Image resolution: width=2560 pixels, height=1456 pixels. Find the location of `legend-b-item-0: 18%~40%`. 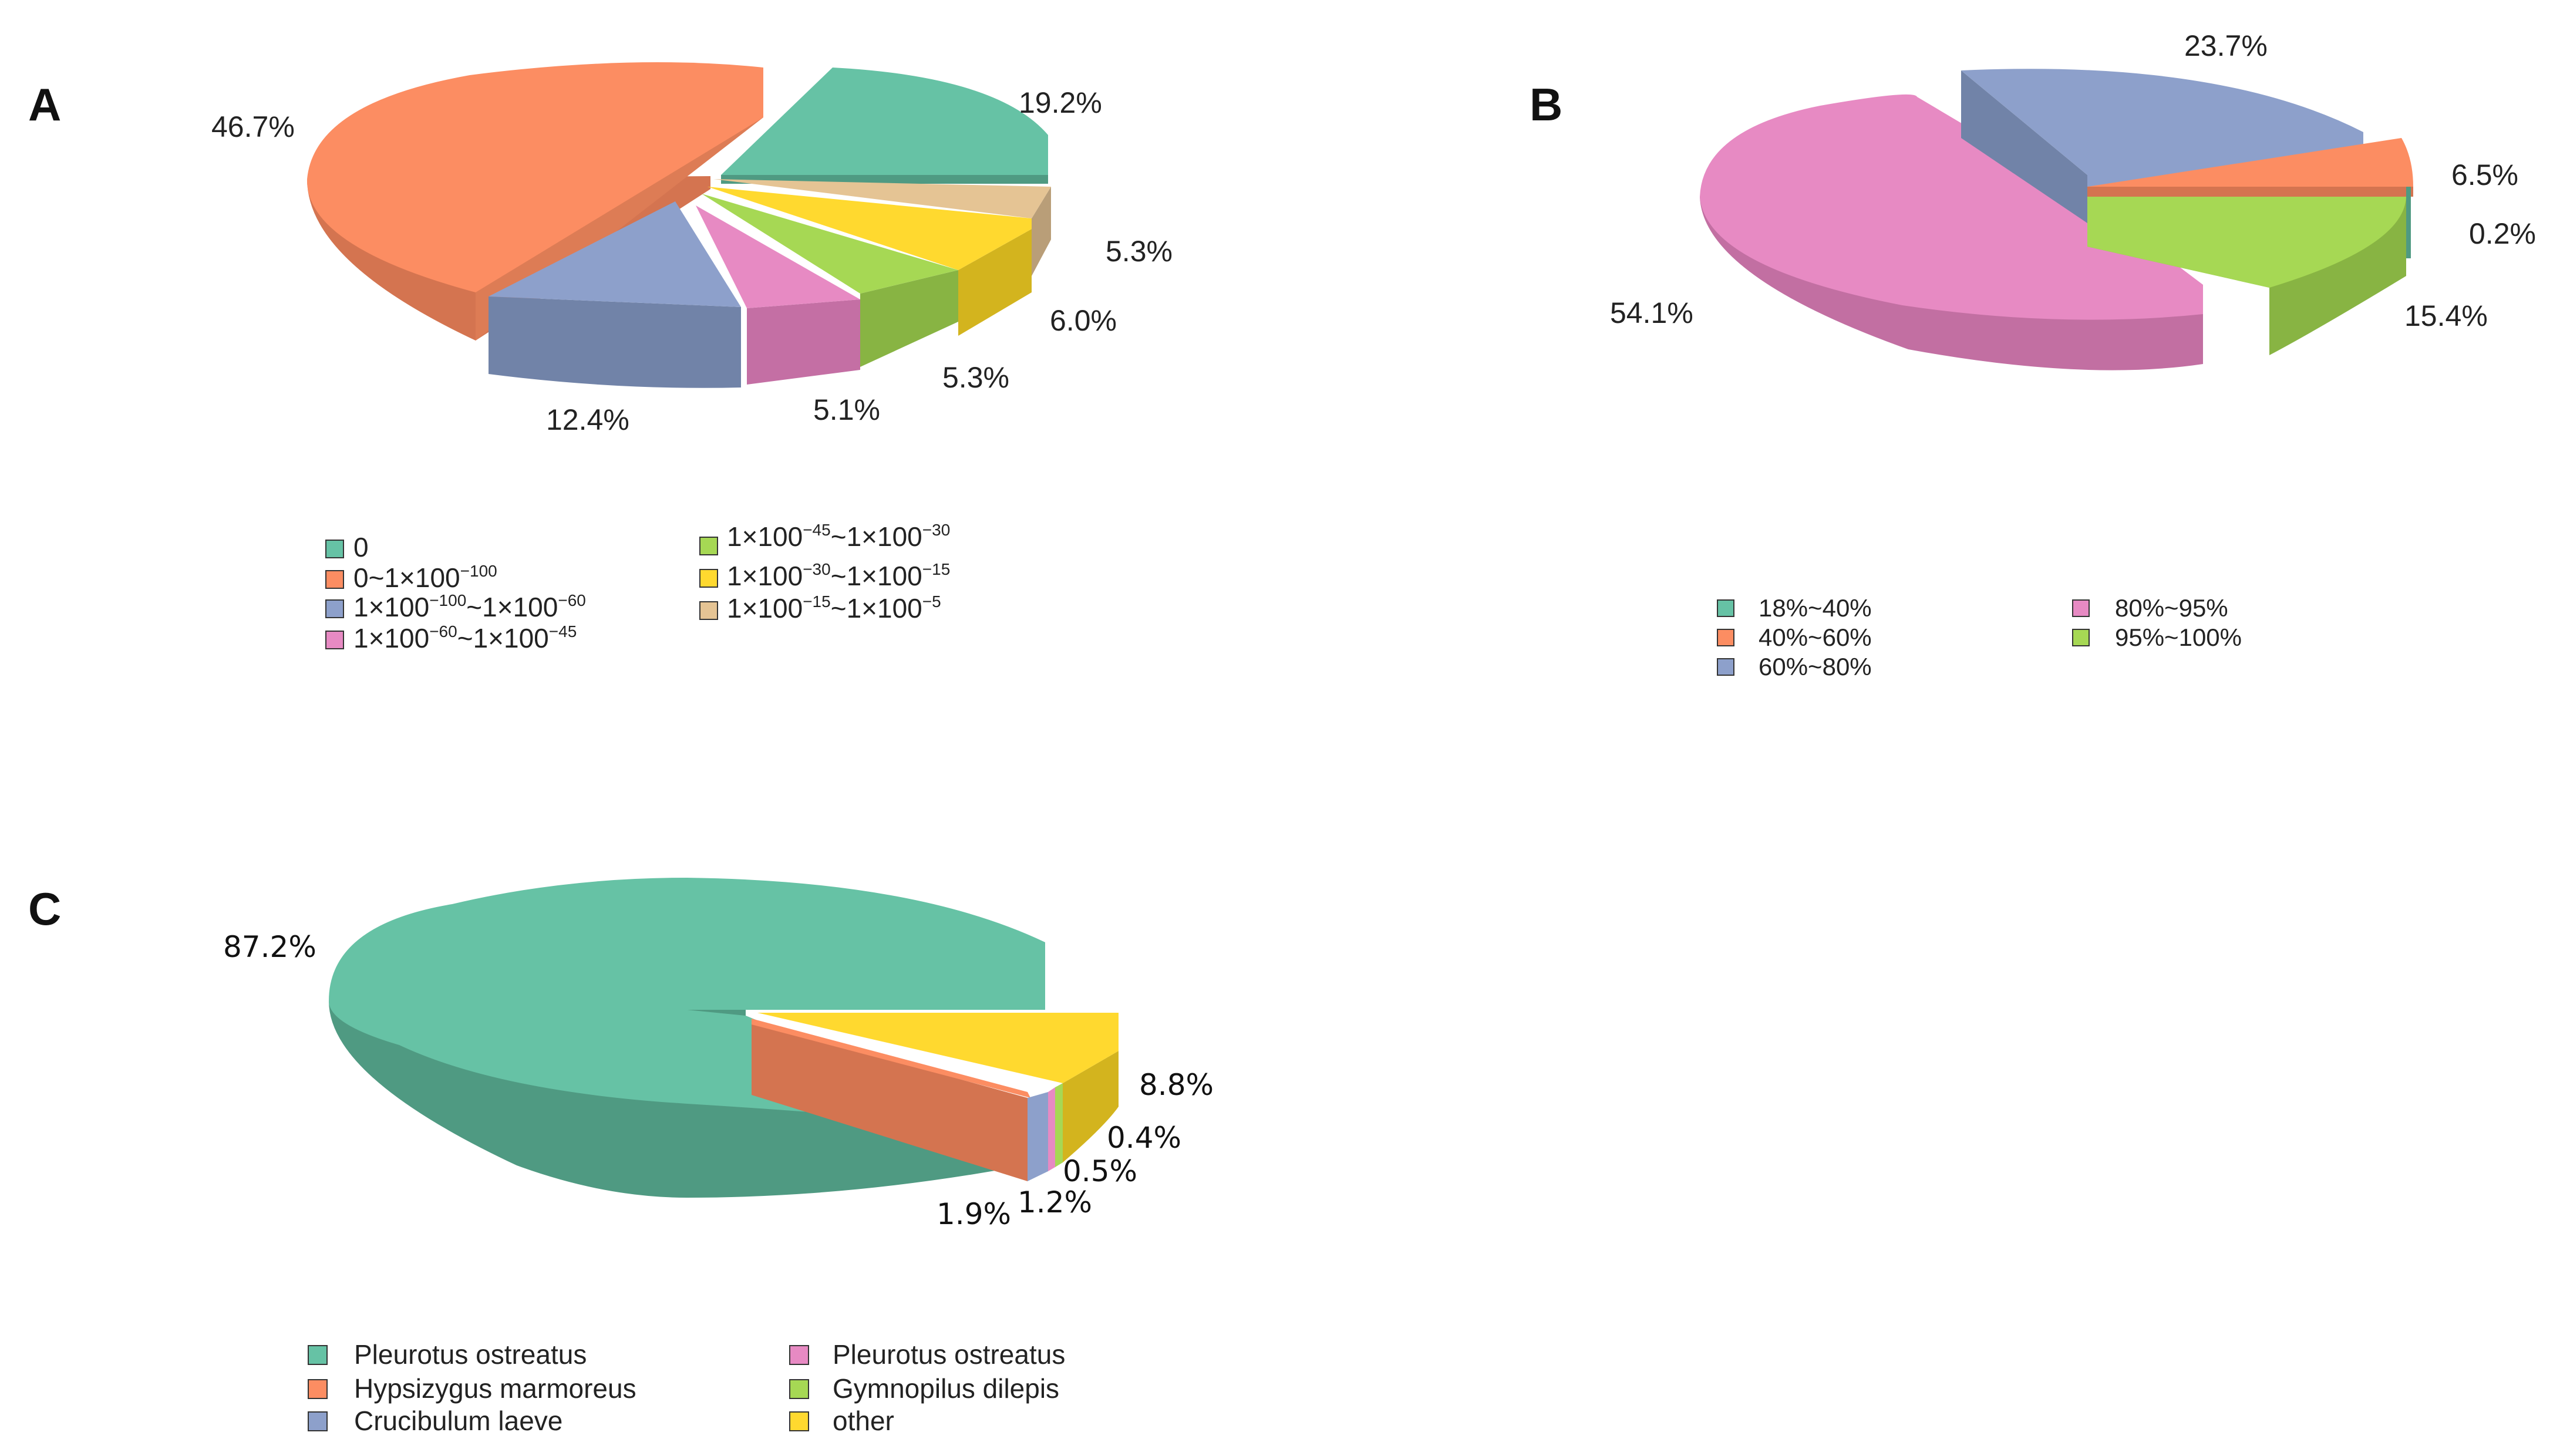

legend-b-item-0: 18%~40% is located at coordinates (1794, 608).